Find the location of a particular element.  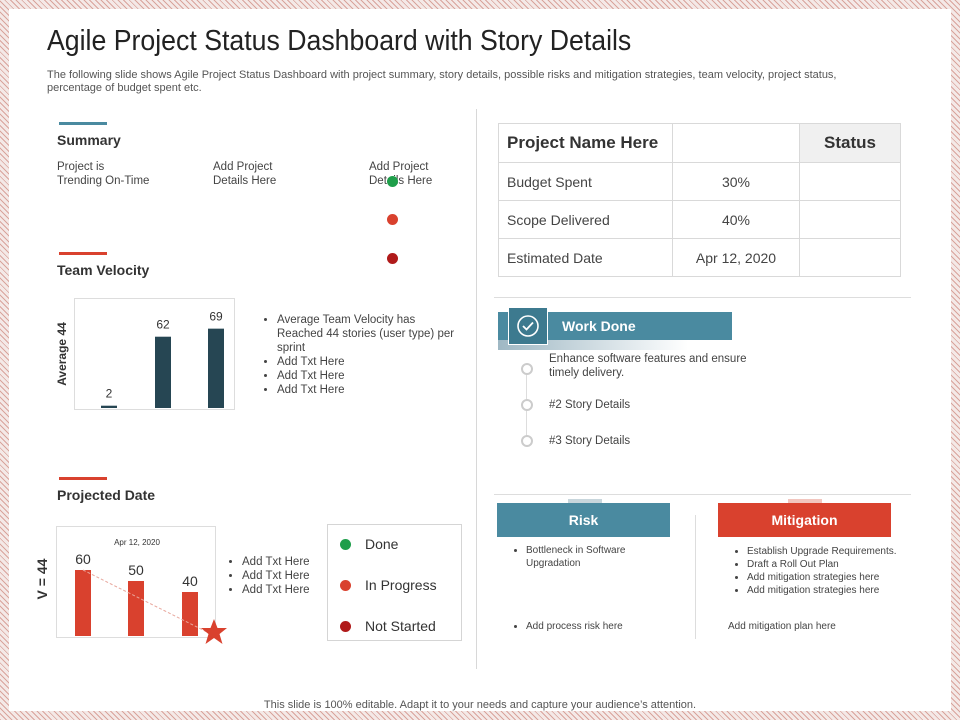

work-item: #2 Story Details is located at coordinates (590, 405).